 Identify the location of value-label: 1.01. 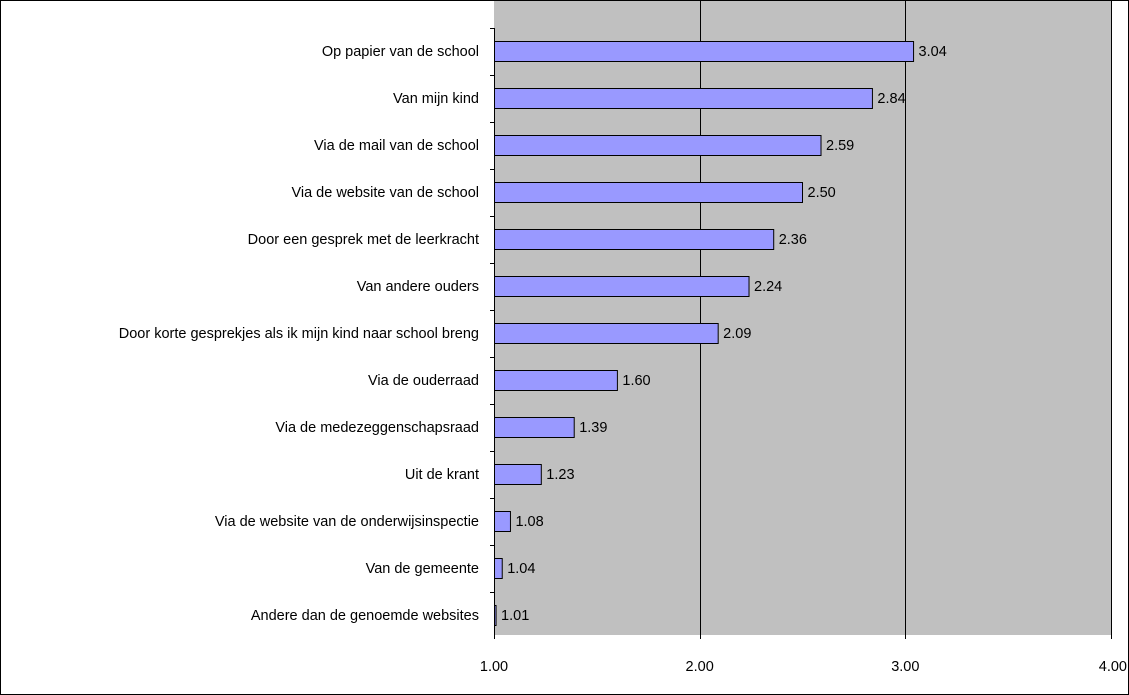
(515, 616).